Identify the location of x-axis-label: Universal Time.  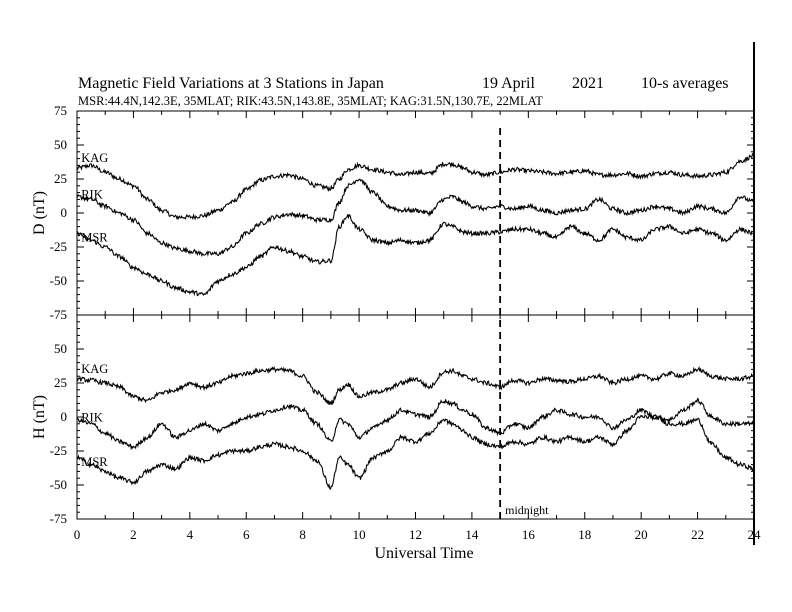
(423, 553).